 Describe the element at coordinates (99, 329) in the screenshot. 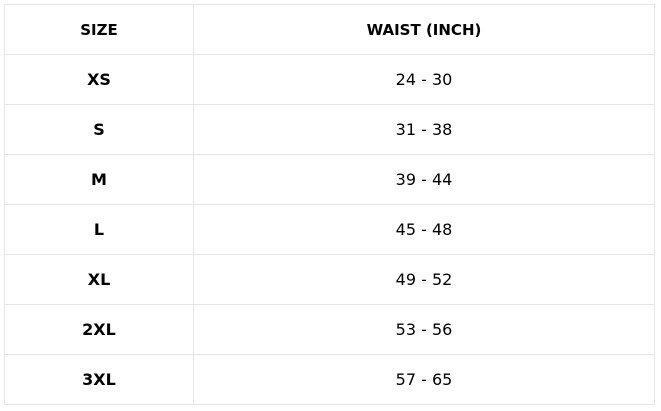

I see `size-cell: 2XL` at that location.